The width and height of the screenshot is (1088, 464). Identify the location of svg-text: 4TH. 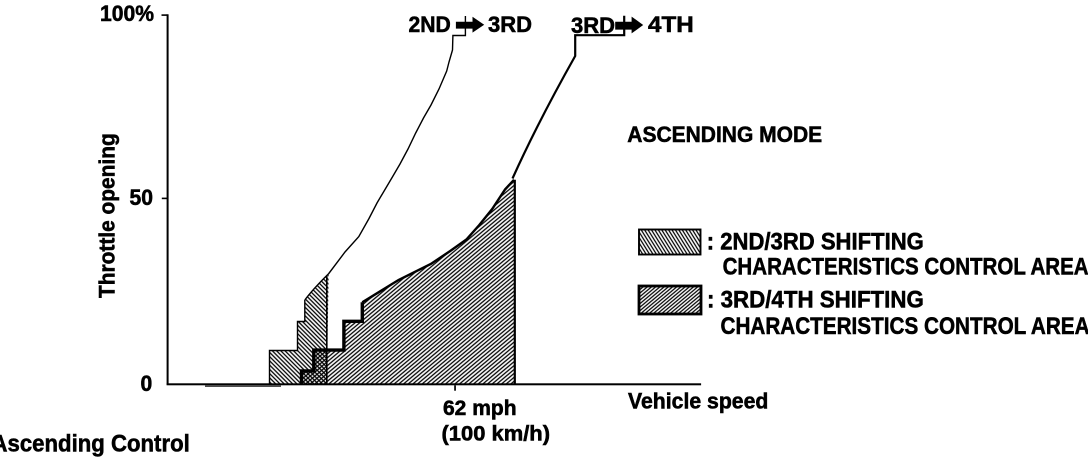
(671, 24).